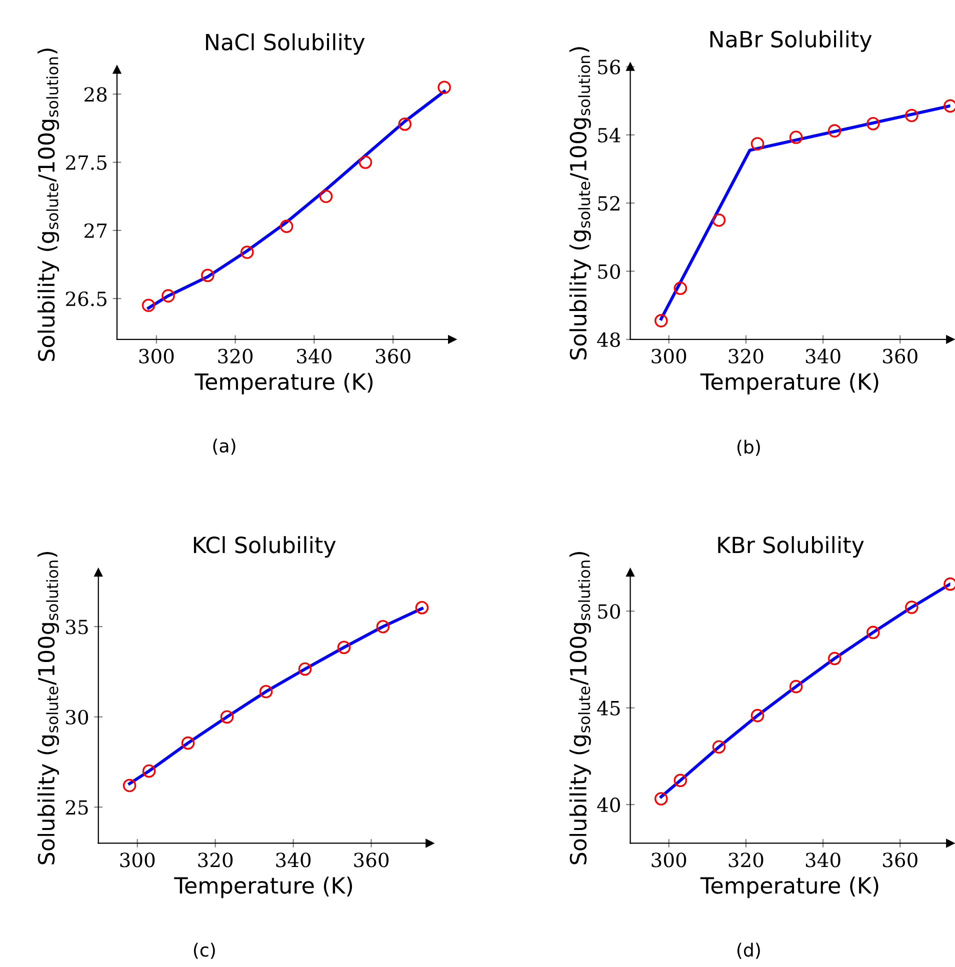  Describe the element at coordinates (609, 203) in the screenshot. I see `y-tick-label: 52` at that location.